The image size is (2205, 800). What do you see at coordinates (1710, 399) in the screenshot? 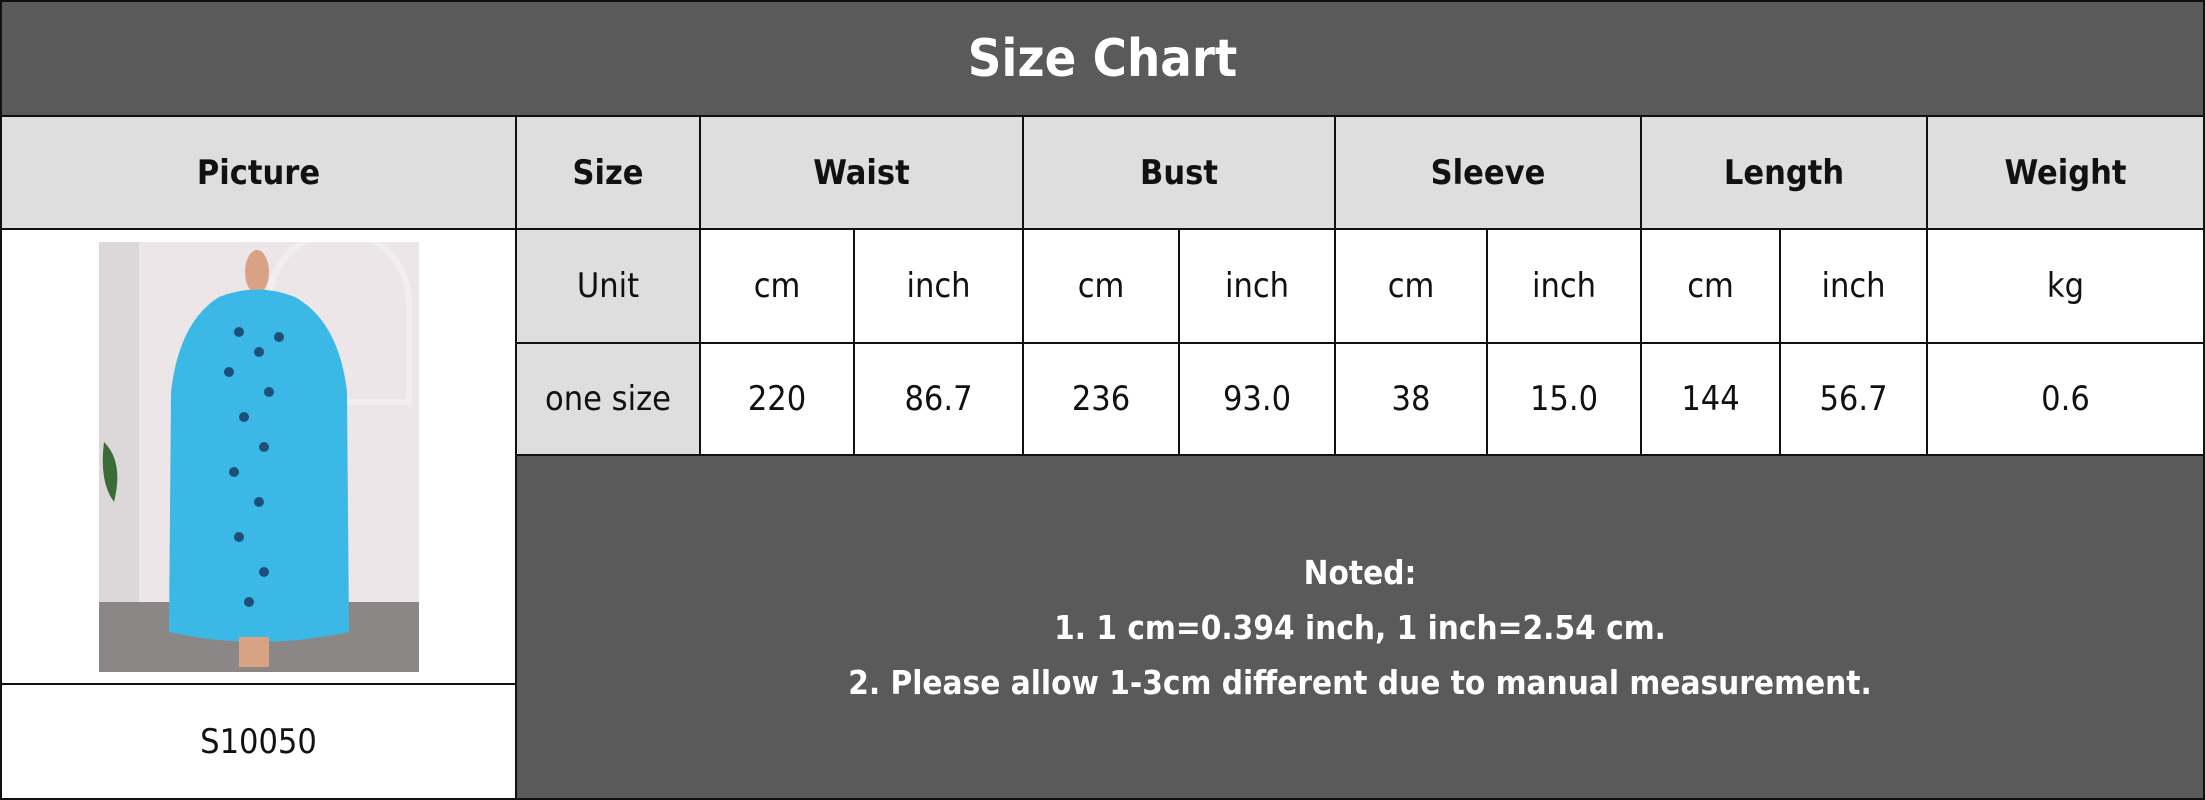
I see `size-cell: 144` at bounding box center [1710, 399].